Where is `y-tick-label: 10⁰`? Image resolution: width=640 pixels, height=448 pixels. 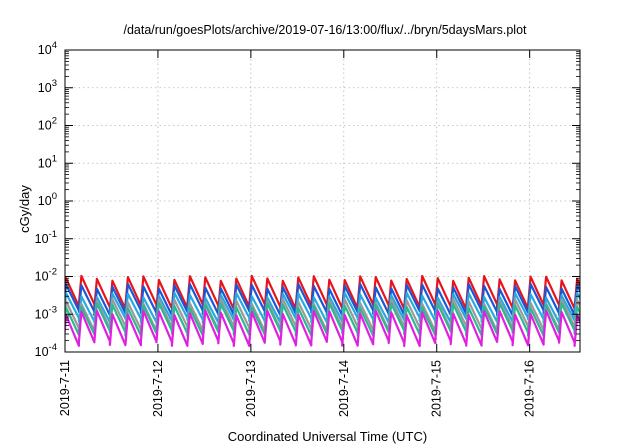 y-tick-label: 10⁰ is located at coordinates (47, 199).